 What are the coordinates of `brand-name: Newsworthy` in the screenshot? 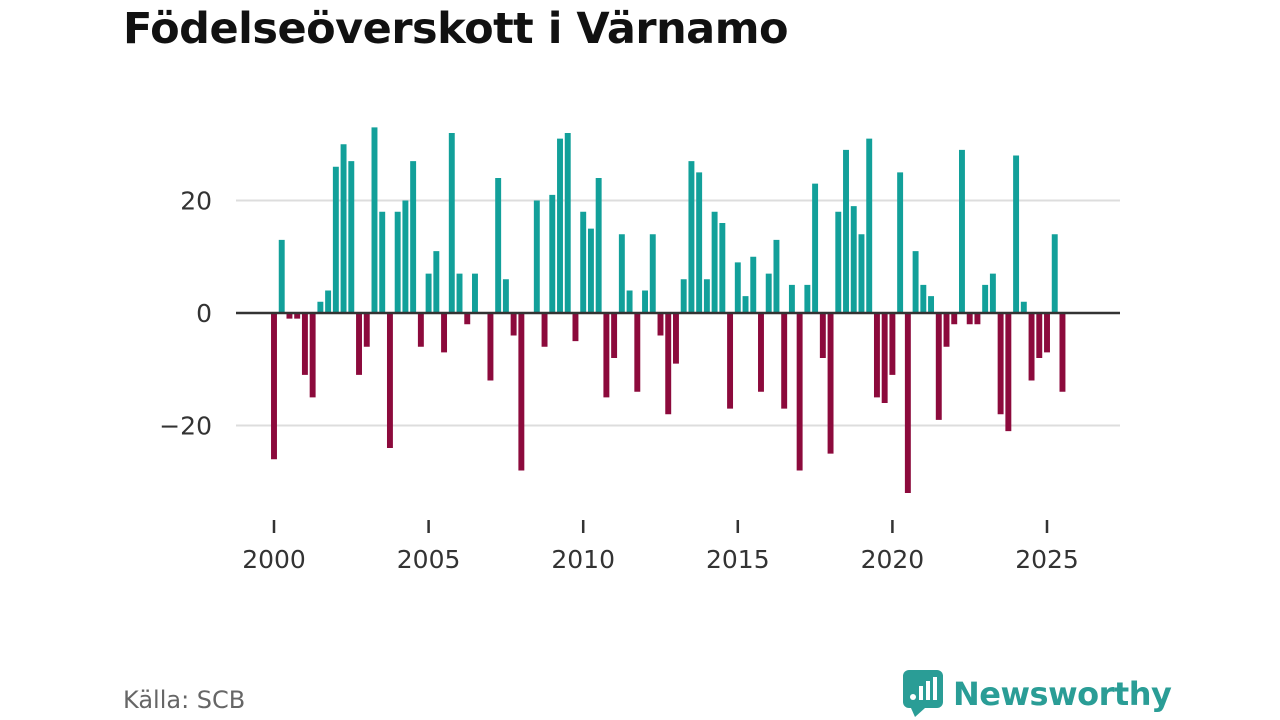 It's located at (1062, 694).